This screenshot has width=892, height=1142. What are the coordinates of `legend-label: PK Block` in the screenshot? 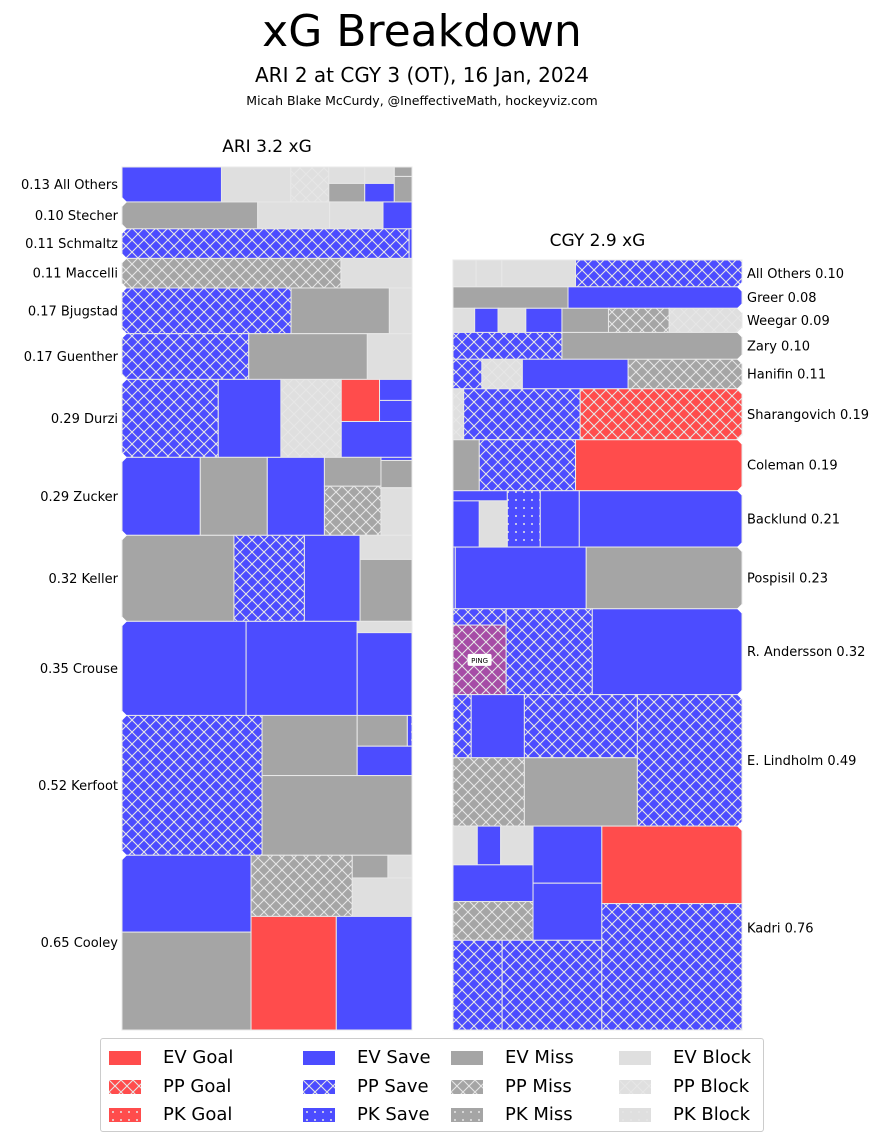 It's located at (712, 1114).